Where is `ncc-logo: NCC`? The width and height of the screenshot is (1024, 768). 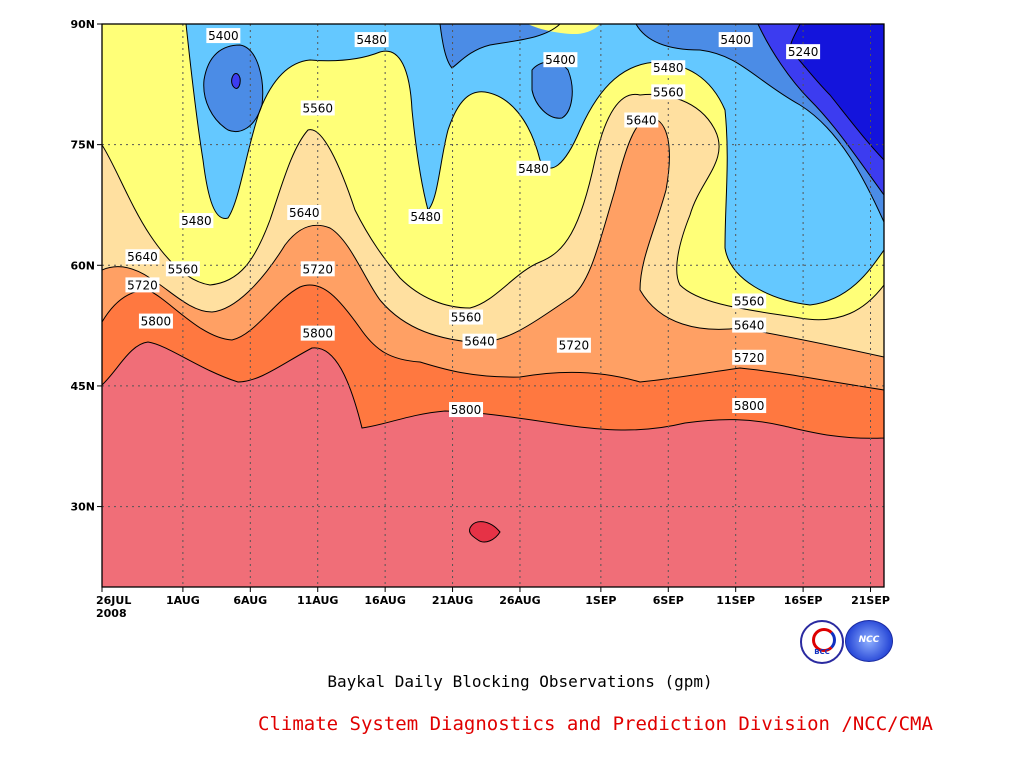
ncc-logo: NCC is located at coordinates (869, 641).